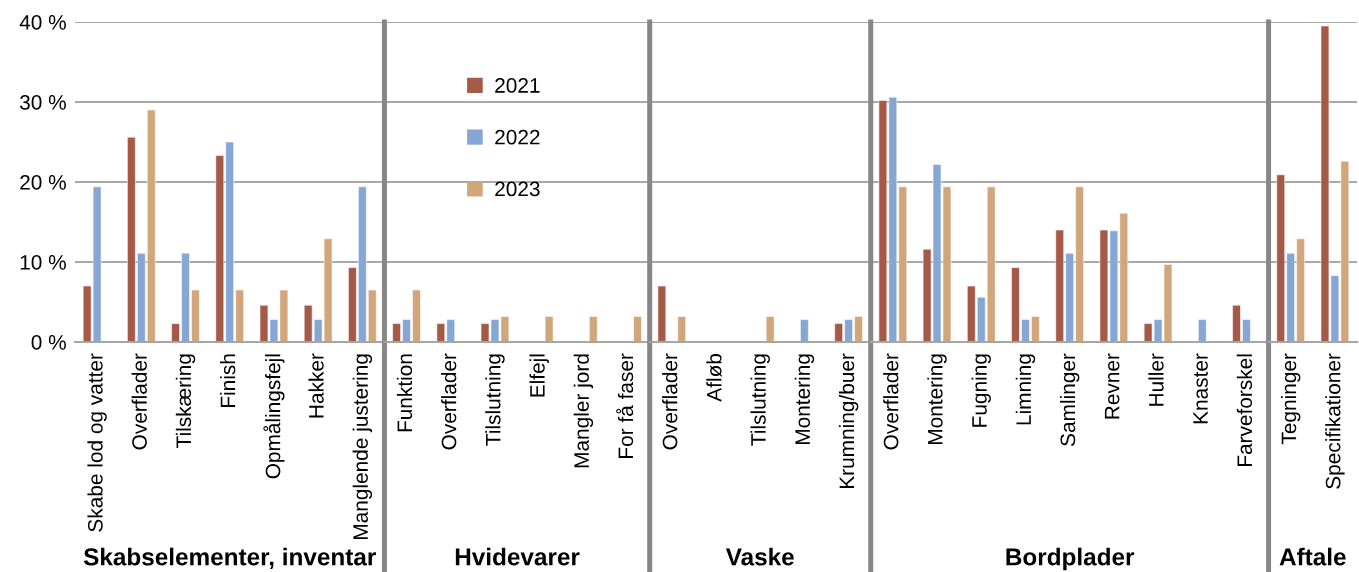 This screenshot has width=1359, height=572. What do you see at coordinates (1070, 559) in the screenshot?
I see `x-axis-title: Bordplader` at bounding box center [1070, 559].